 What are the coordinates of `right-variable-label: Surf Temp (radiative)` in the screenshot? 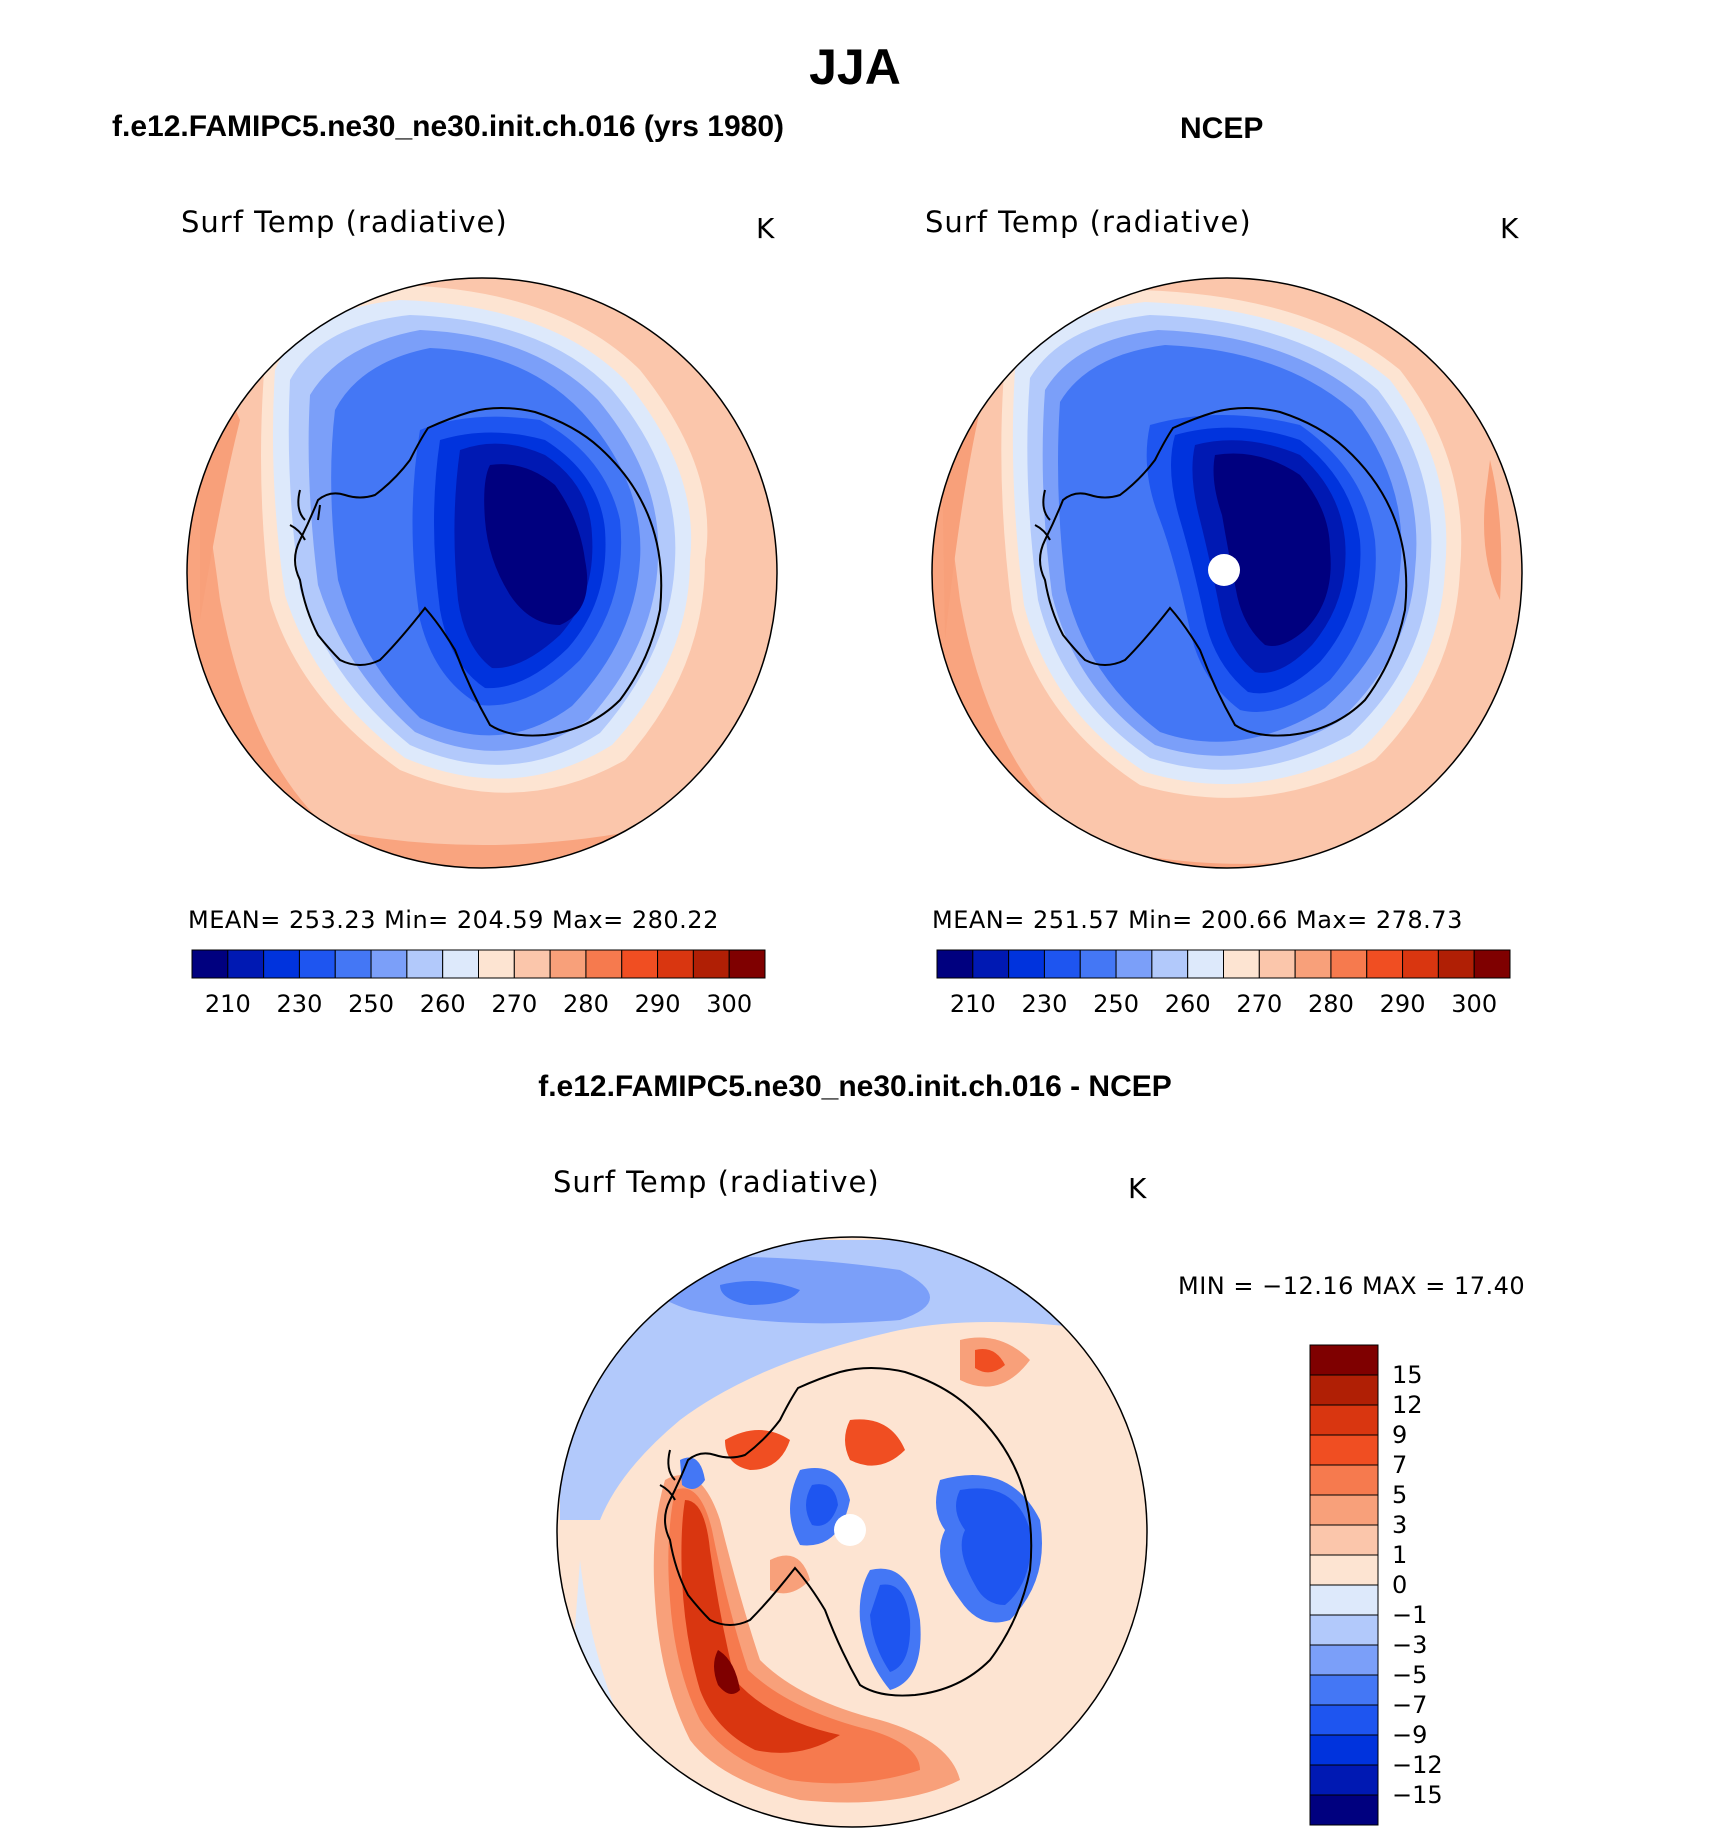 It's located at (1088, 222).